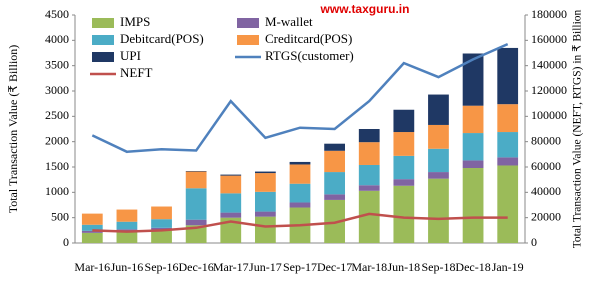 This screenshot has width=600, height=300. I want to click on y2-tick-label: 0, so click(534, 242).